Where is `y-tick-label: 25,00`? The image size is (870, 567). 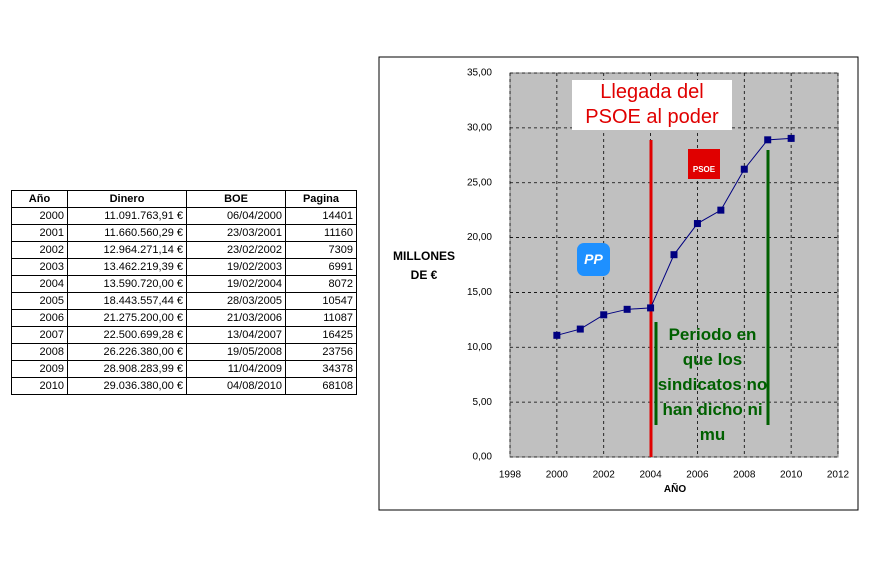
y-tick-label: 25,00 is located at coordinates (479, 182).